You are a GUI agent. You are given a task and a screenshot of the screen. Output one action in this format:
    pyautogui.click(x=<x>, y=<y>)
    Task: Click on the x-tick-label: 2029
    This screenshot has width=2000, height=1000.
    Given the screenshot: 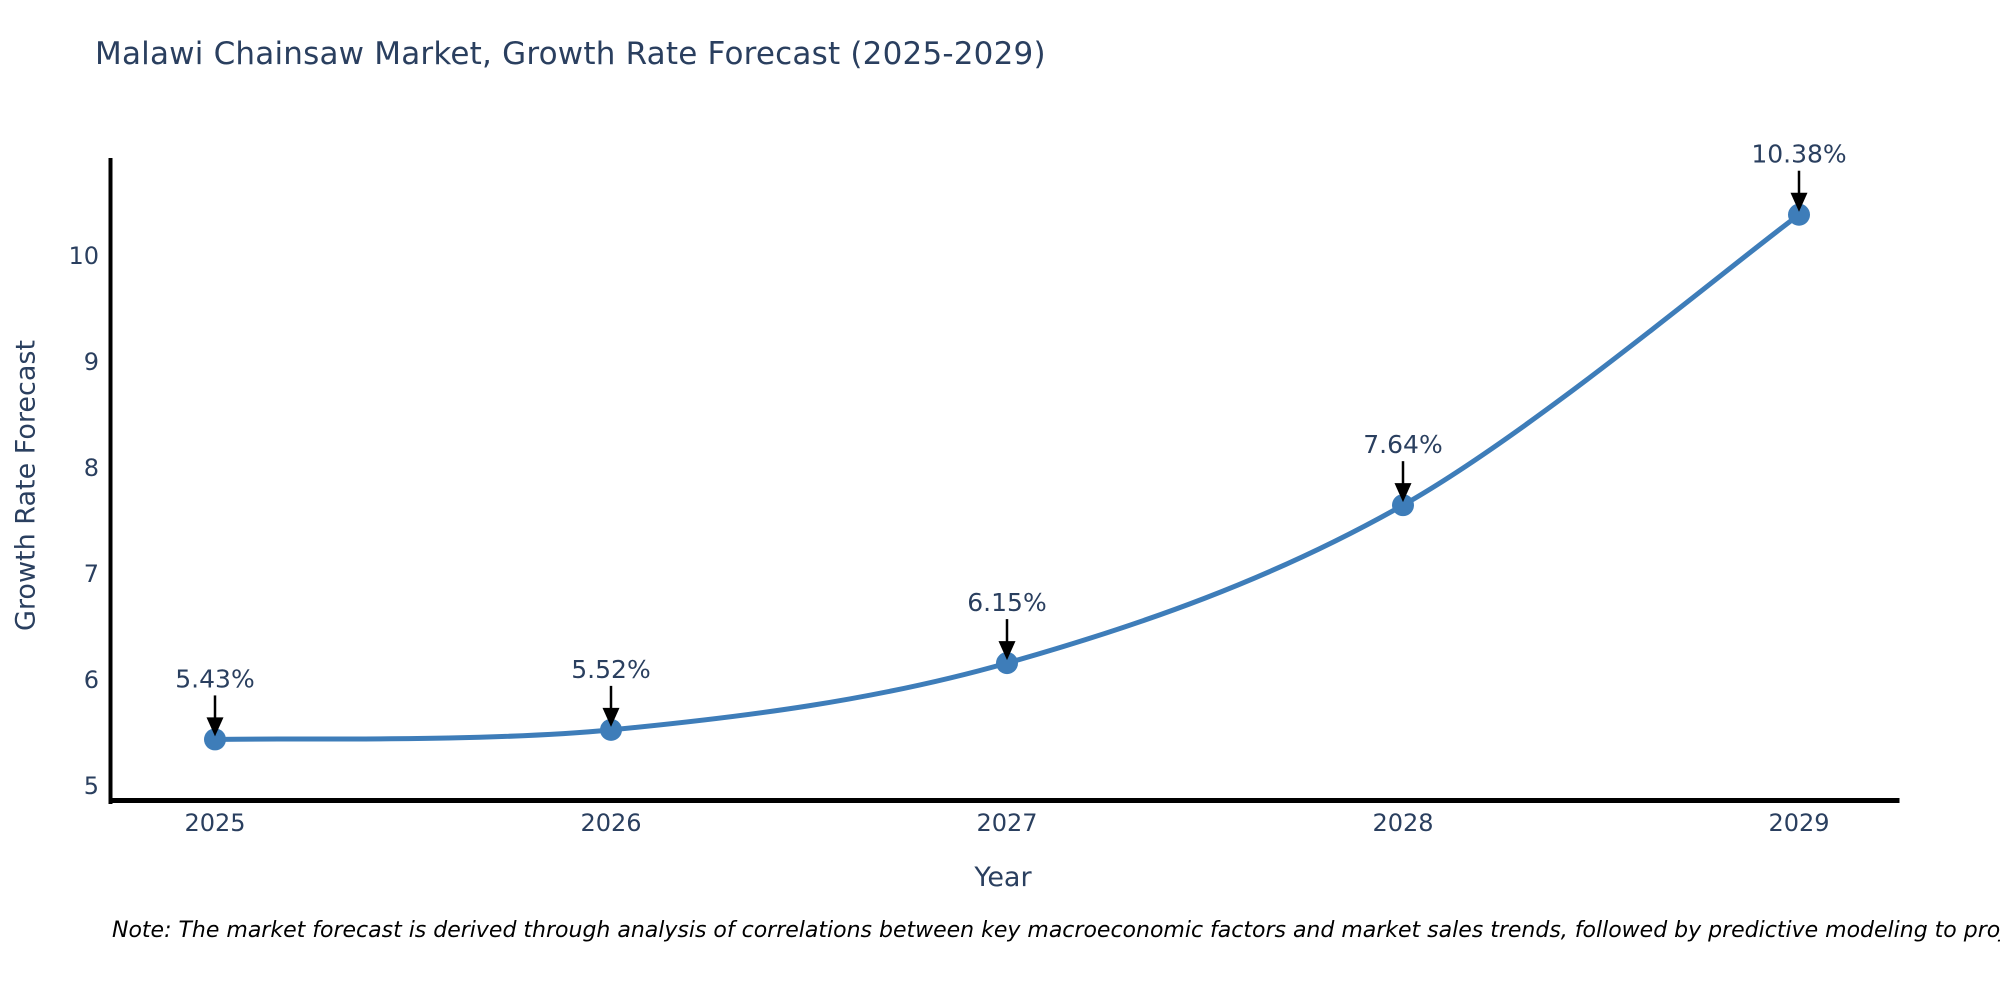 What is the action you would take?
    pyautogui.click(x=1798, y=823)
    